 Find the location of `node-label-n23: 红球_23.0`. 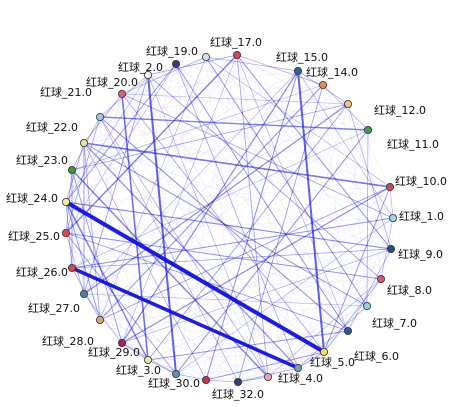

node-label-n23: 红球_23.0 is located at coordinates (42, 160).